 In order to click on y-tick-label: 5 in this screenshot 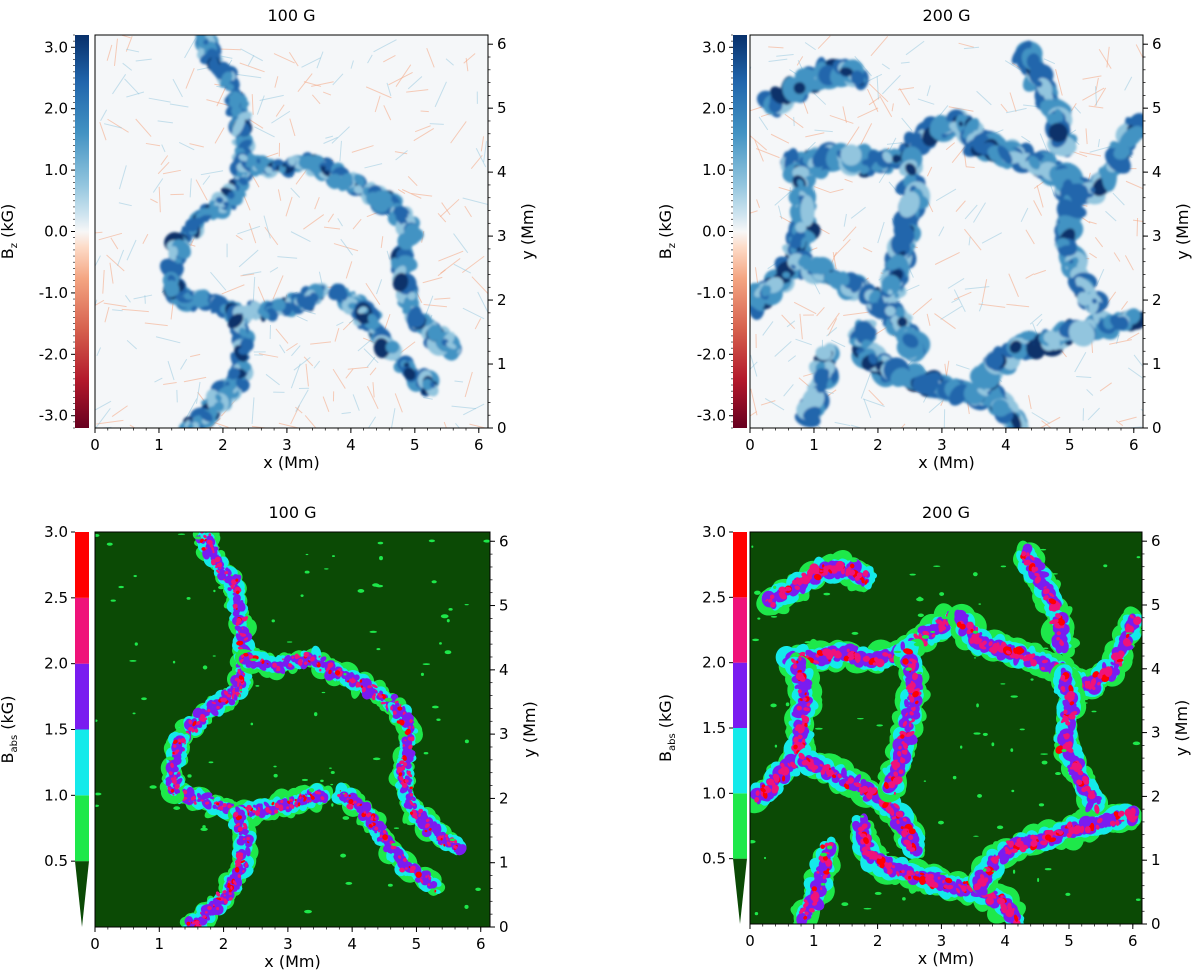, I will do `click(502, 108)`.